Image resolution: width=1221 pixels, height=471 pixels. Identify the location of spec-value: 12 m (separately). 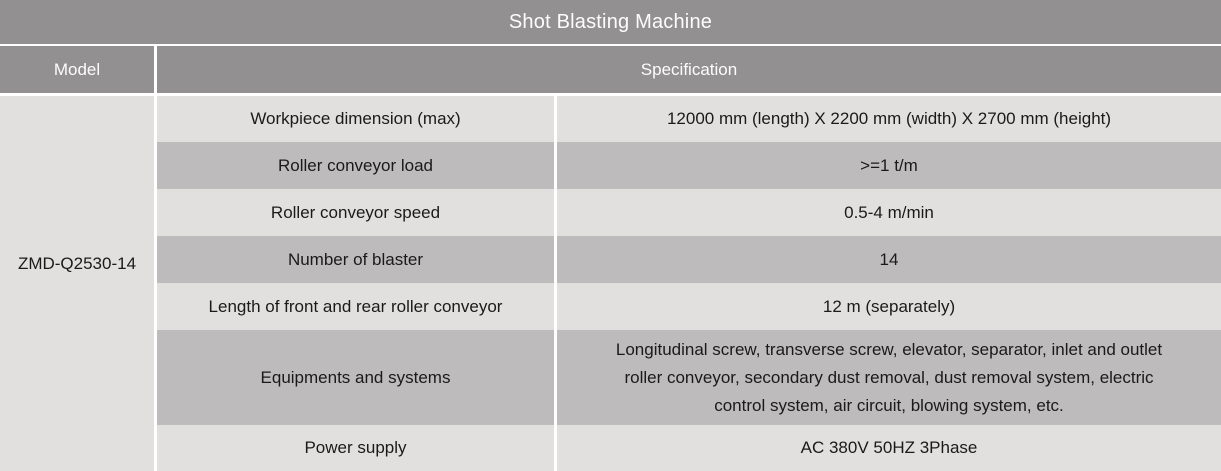
(889, 306).